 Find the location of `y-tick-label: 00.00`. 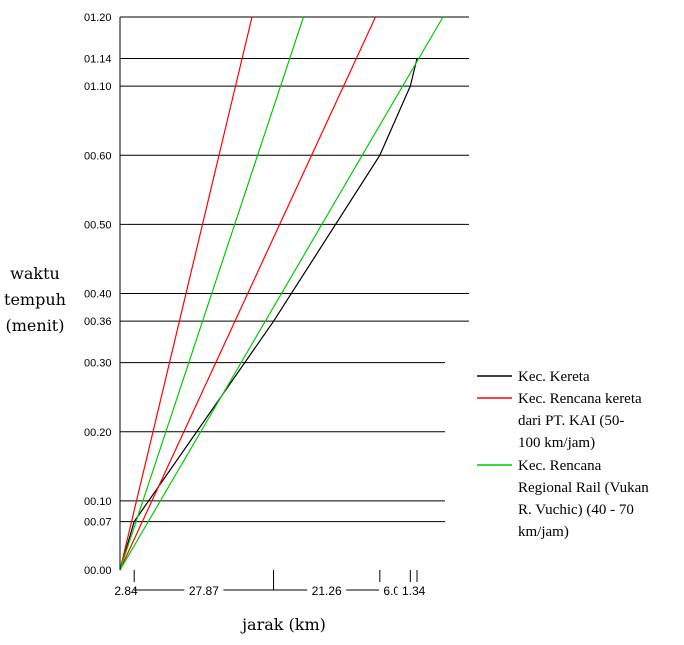

y-tick-label: 00.00 is located at coordinates (98, 571).